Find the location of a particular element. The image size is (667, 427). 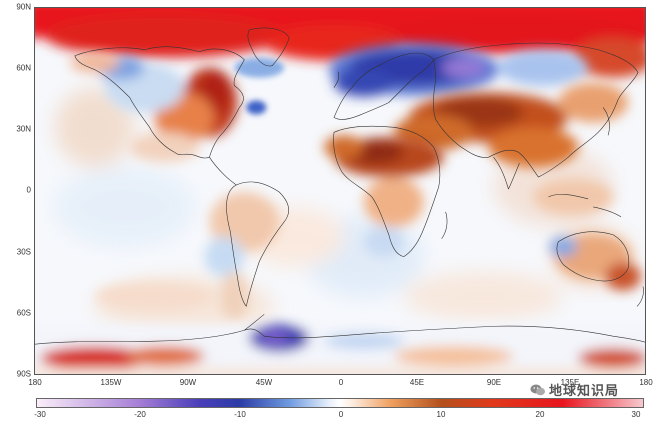

coastline-south-america is located at coordinates (258, 244).